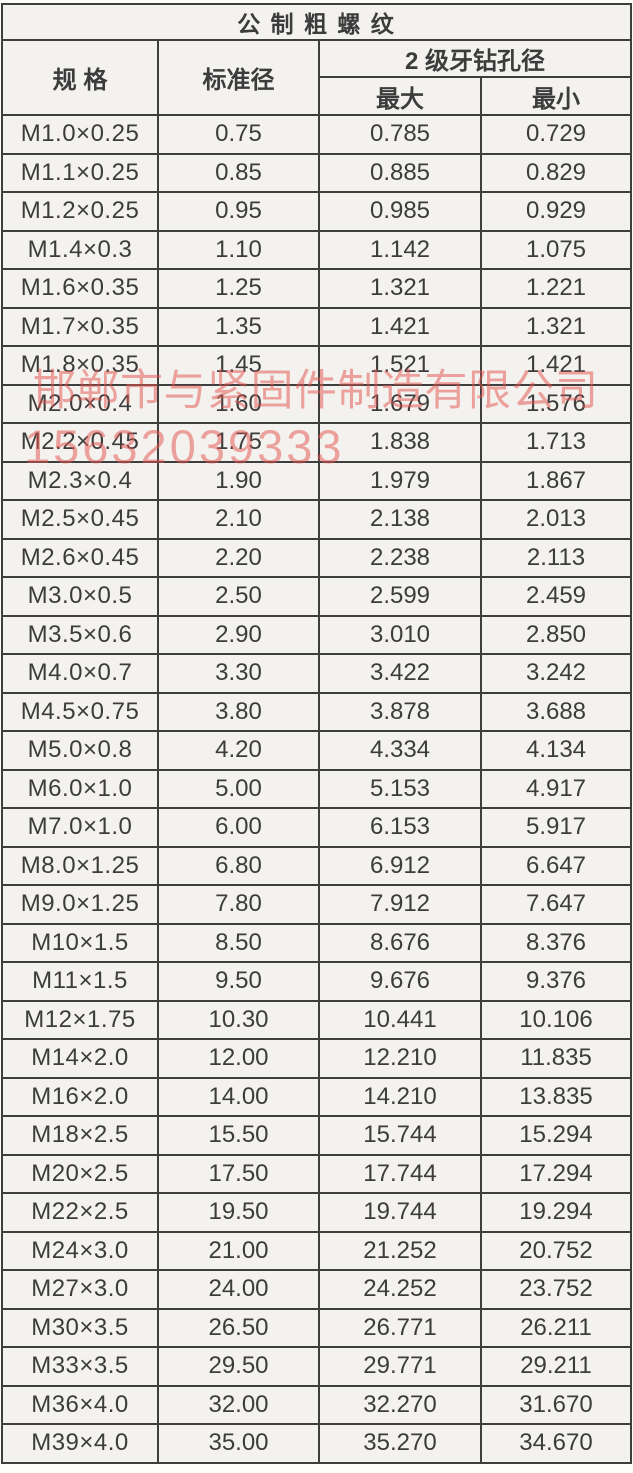 The image size is (633, 1473). Describe the element at coordinates (238, 211) in the screenshot. I see `standard-diameter-cell: 0.95` at that location.